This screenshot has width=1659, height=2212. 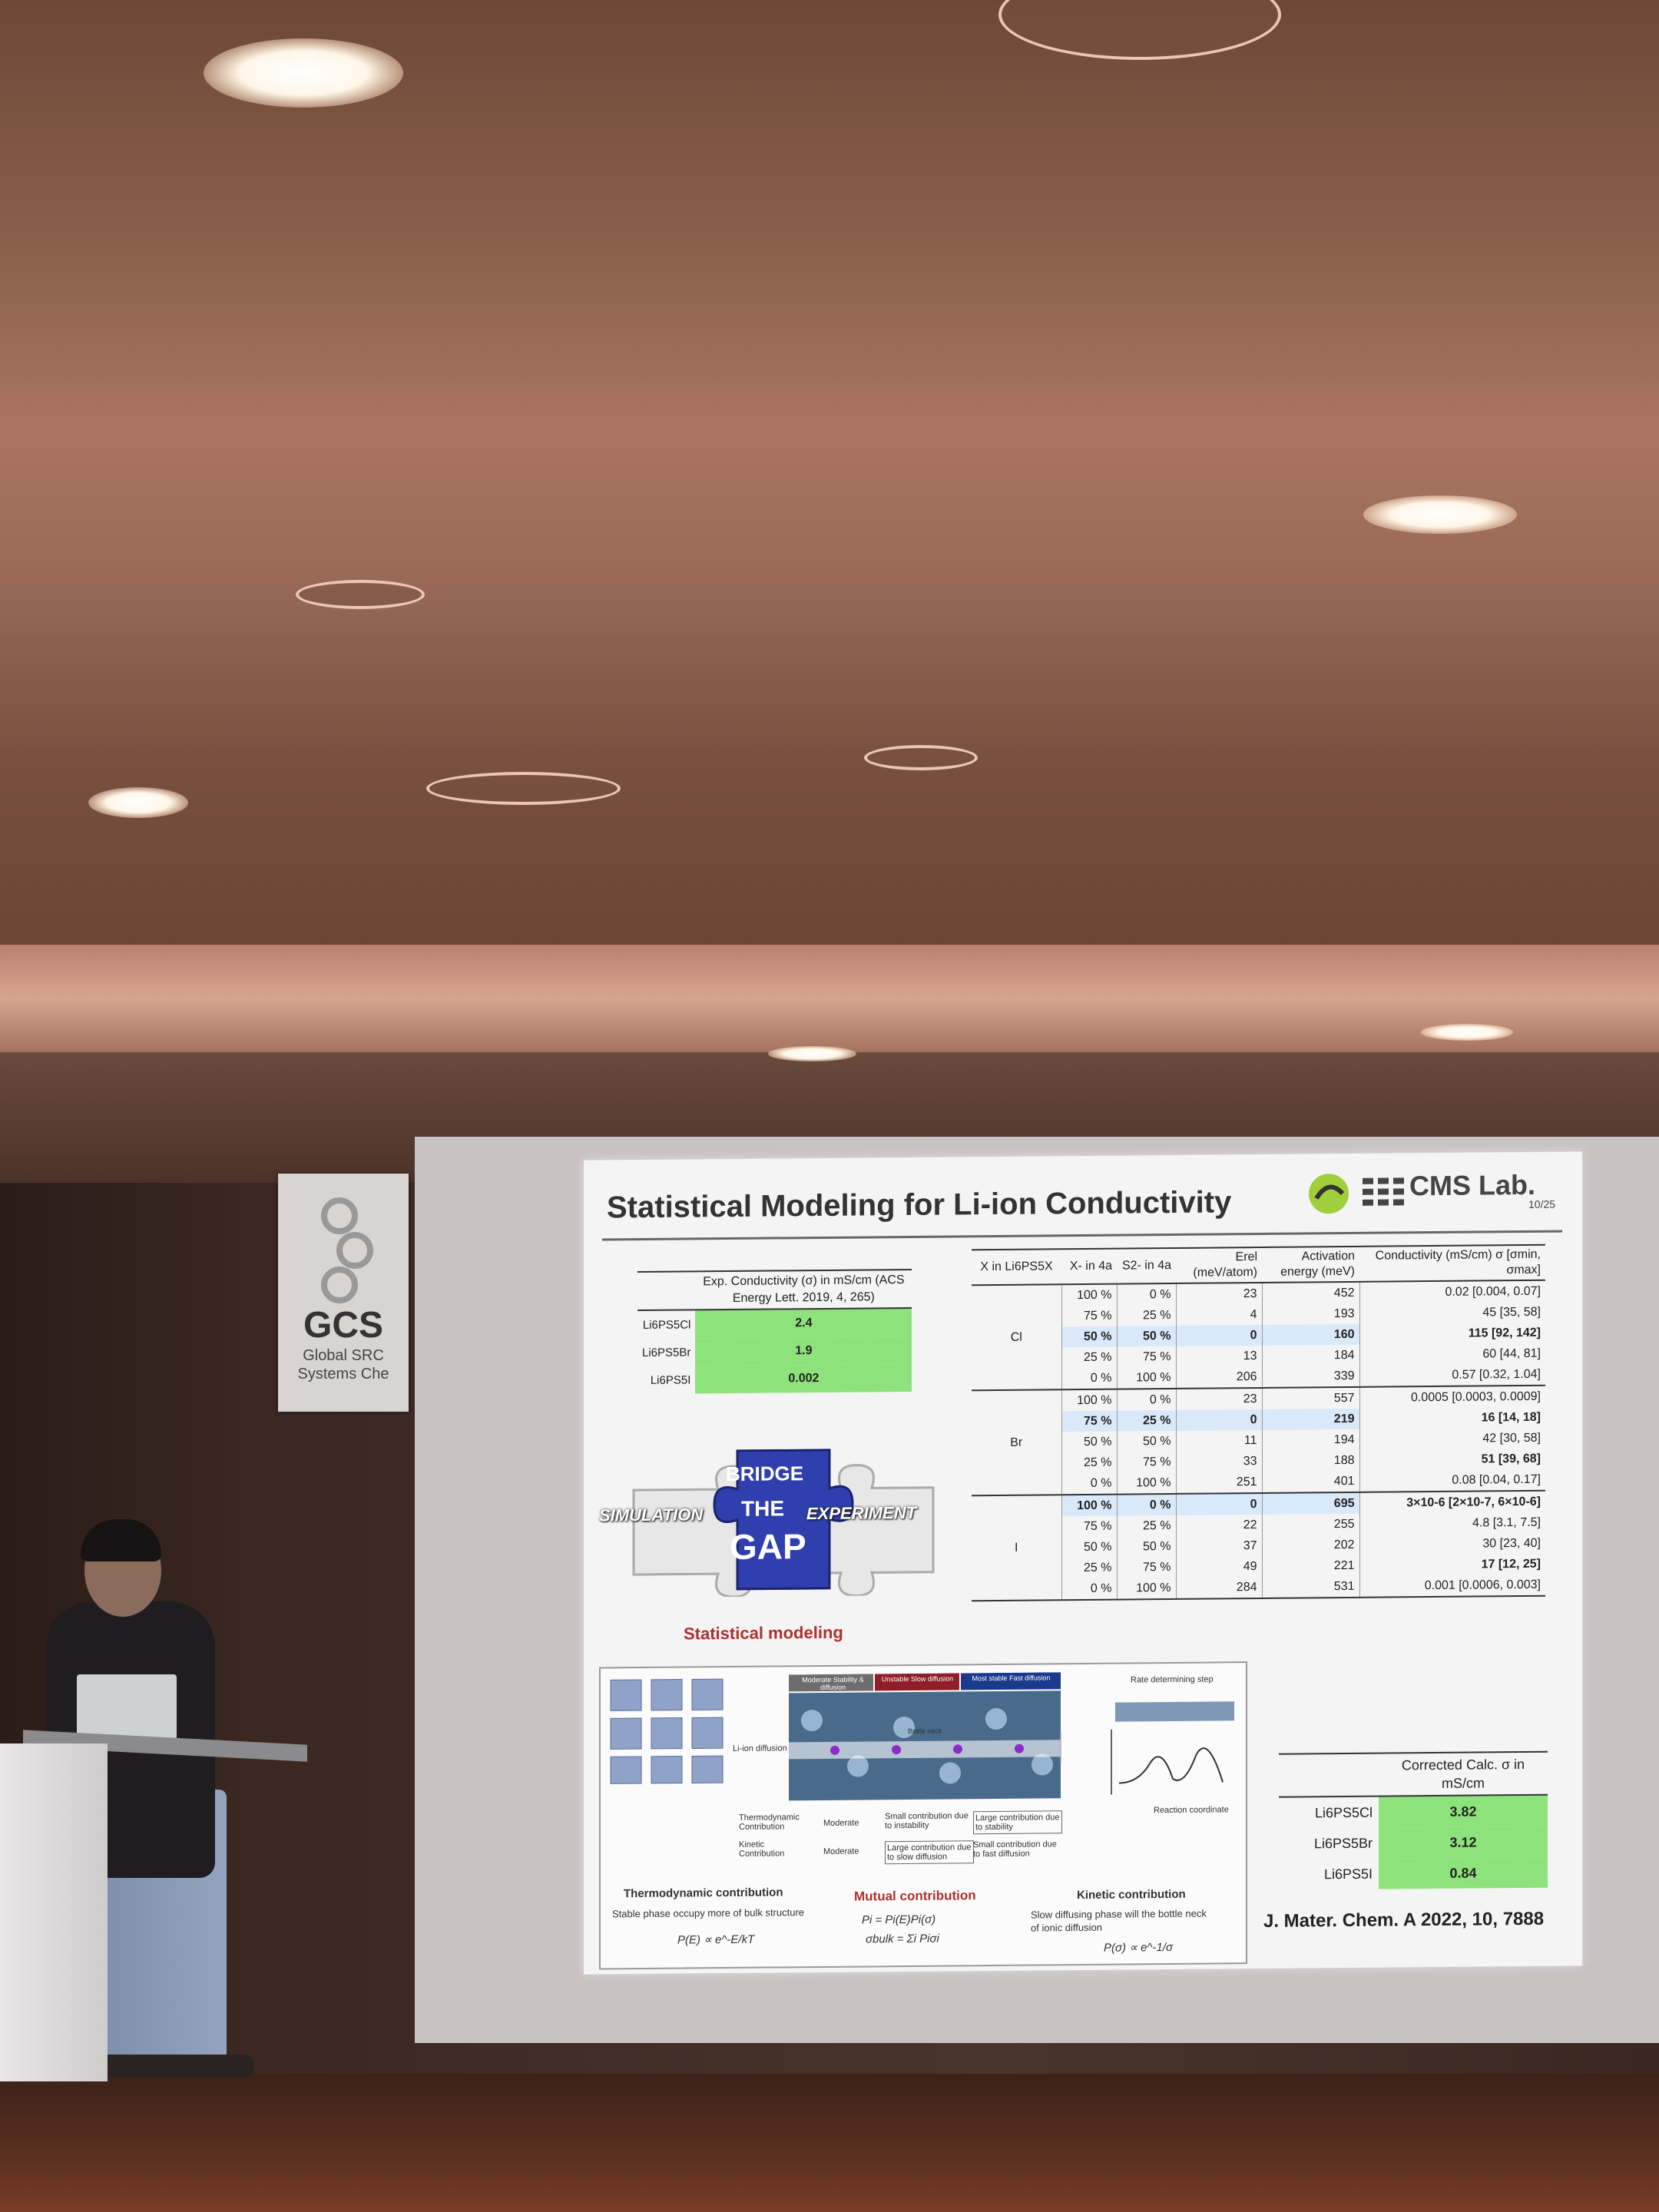 What do you see at coordinates (1173, 1748) in the screenshot?
I see `energy-profile-icon` at bounding box center [1173, 1748].